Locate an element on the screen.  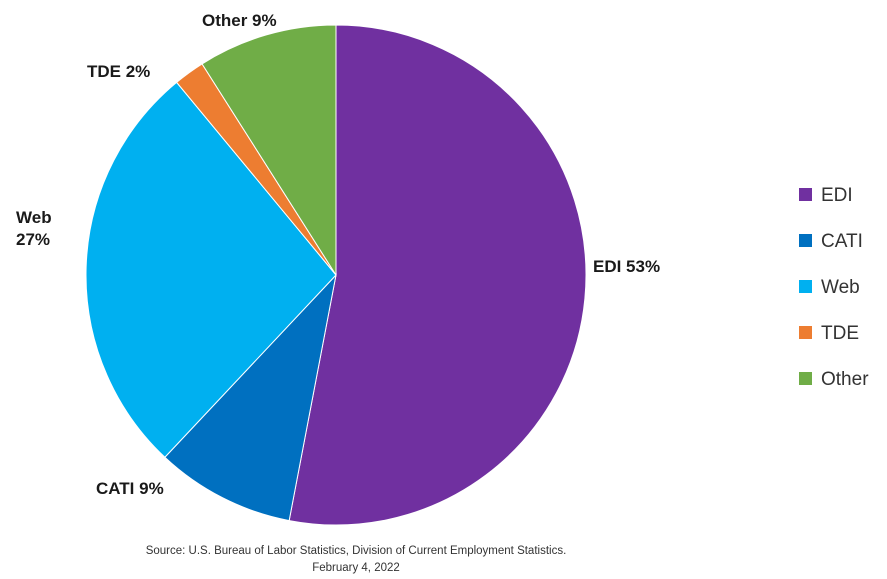
legend-label-tde: TDE is located at coordinates (840, 333).